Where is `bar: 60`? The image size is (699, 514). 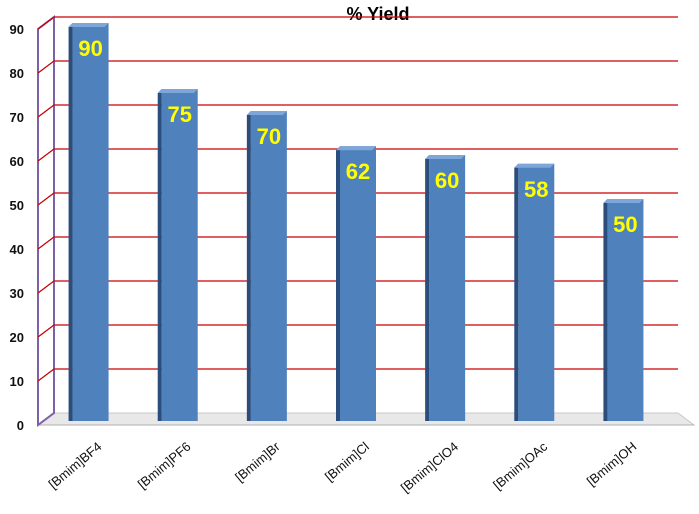
bar: 60 is located at coordinates (445, 288).